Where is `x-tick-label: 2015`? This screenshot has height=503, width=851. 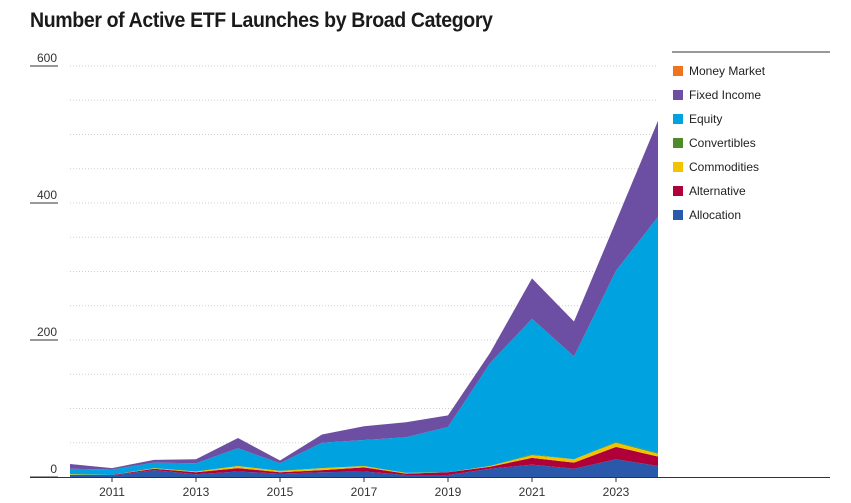
x-tick-label: 2015 is located at coordinates (280, 492).